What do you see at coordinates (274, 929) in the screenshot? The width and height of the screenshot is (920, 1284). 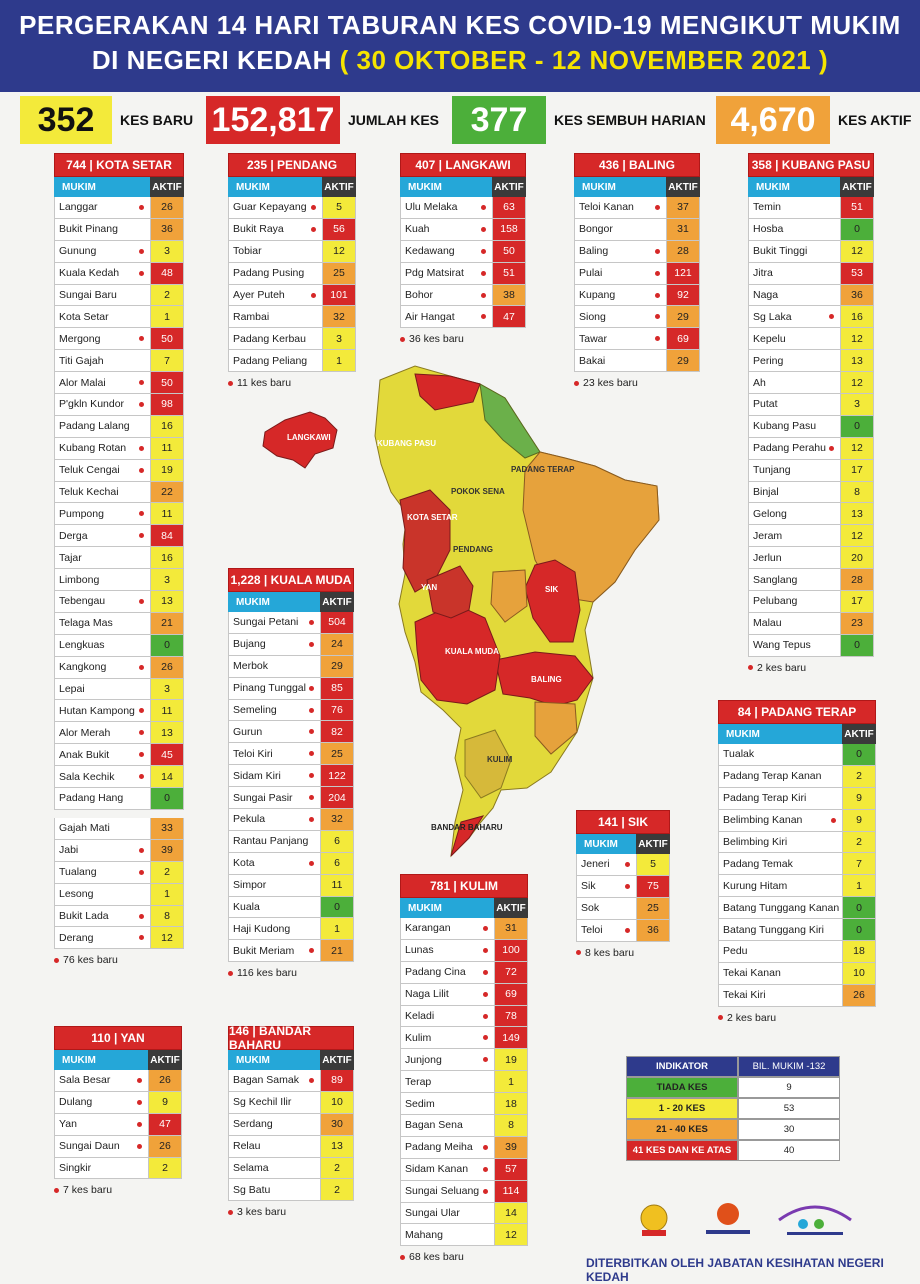 I see `mukim-name: Haji Kudong` at bounding box center [274, 929].